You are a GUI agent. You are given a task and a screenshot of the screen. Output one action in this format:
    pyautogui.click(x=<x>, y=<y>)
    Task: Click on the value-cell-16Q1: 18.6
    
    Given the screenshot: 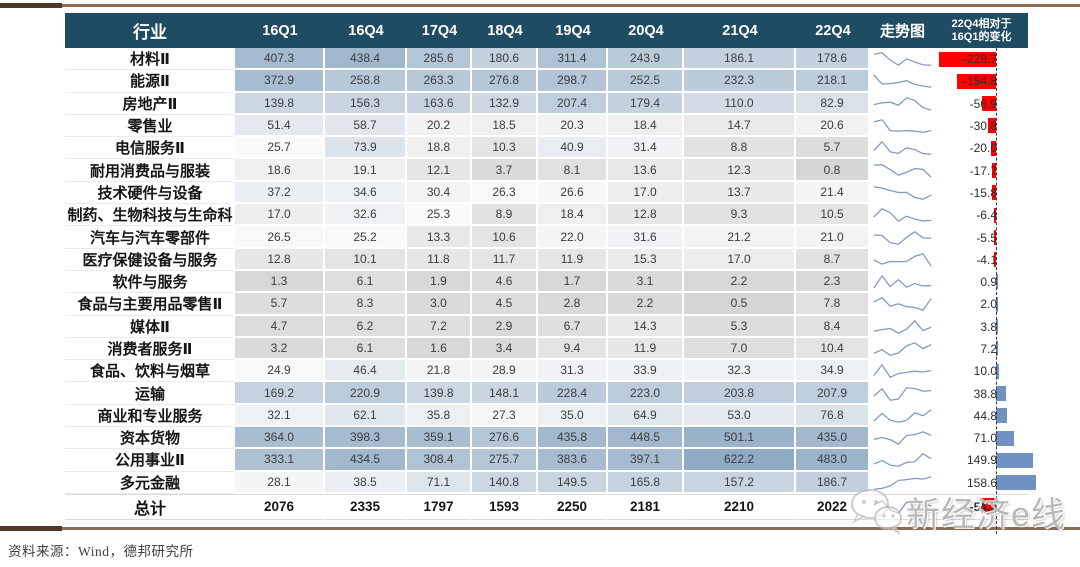 What is the action you would take?
    pyautogui.click(x=280, y=170)
    